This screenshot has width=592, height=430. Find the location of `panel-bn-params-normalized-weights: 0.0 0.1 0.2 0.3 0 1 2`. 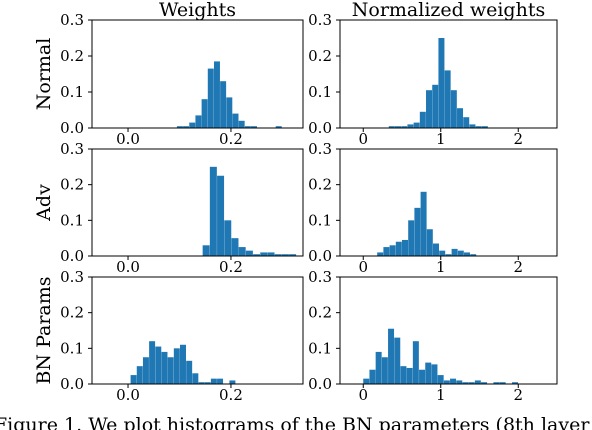

panel-bn-params-normalized-weights: 0.0 0.1 0.2 0.3 0 1 2 is located at coordinates (433, 336).